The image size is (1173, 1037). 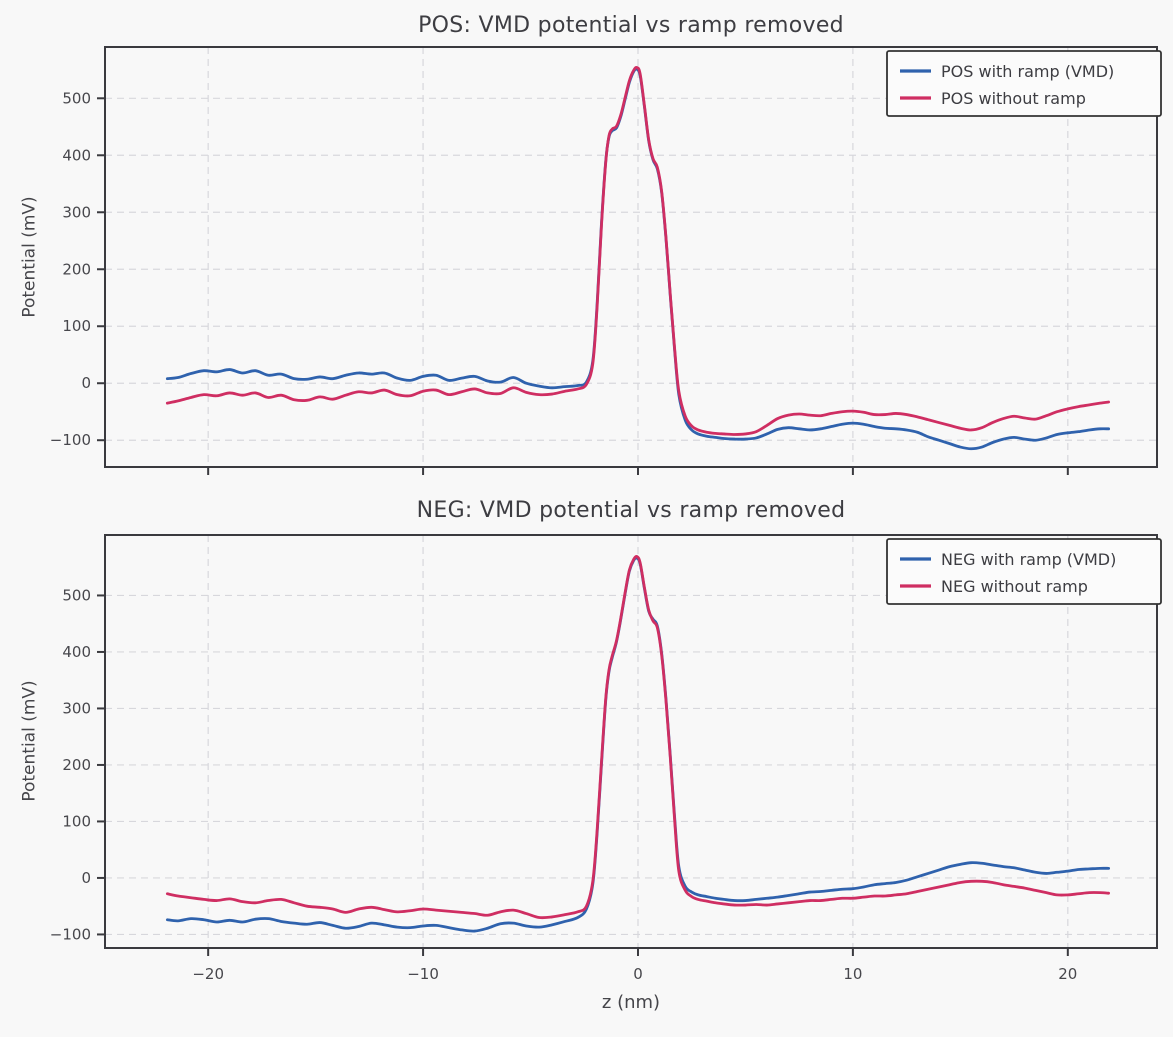 I want to click on legend-entry-label: POS without ramp, so click(x=1013, y=98).